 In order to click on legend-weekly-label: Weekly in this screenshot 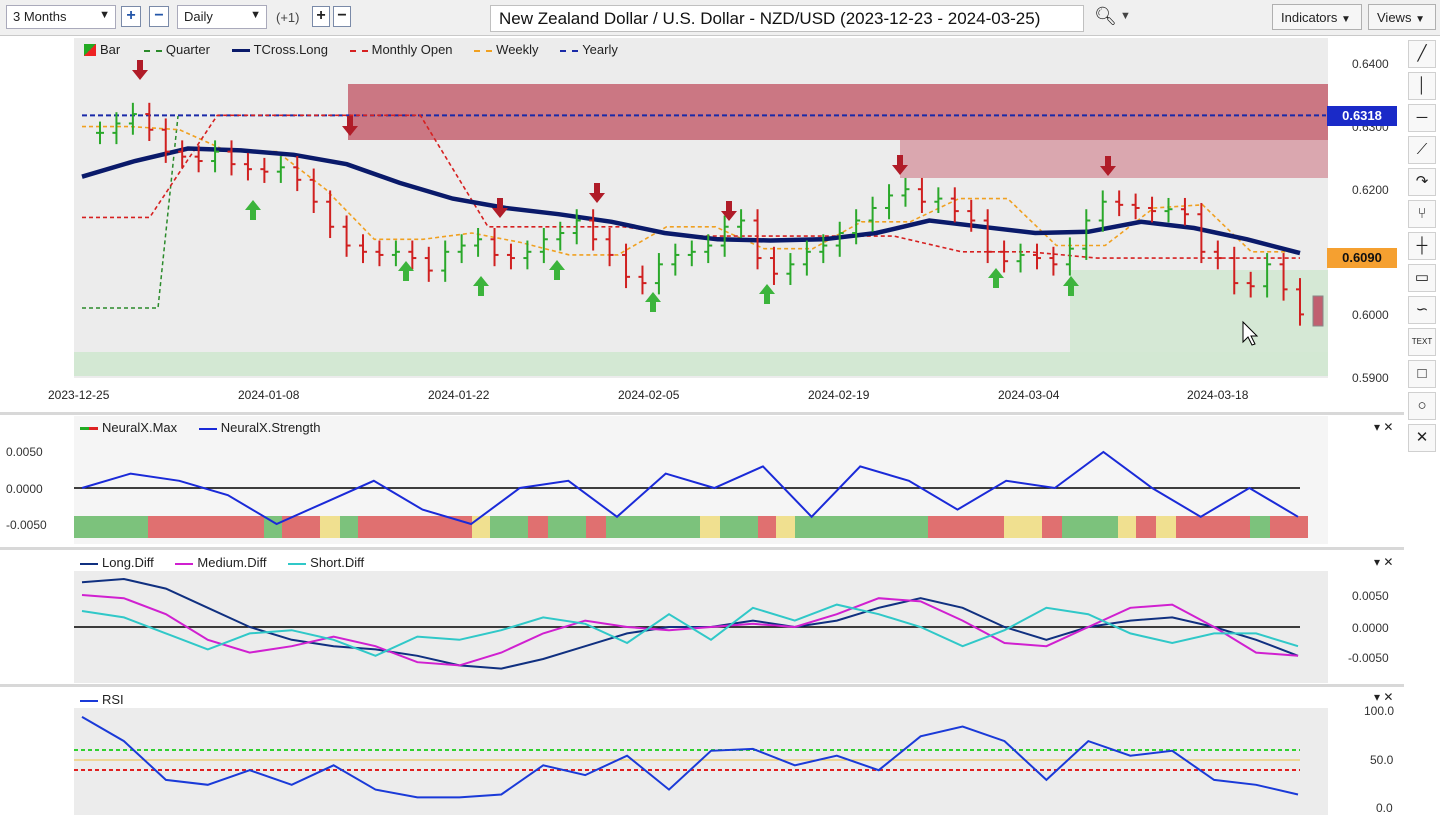, I will do `click(517, 49)`.